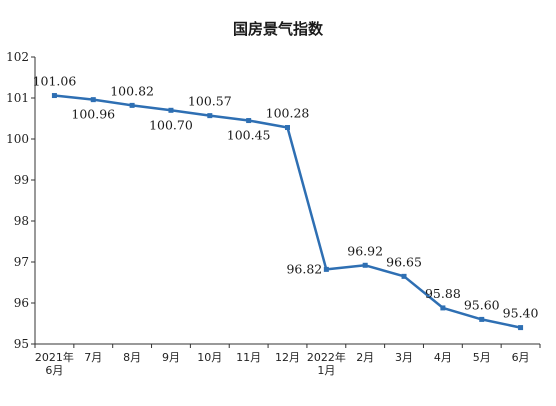  What do you see at coordinates (54, 363) in the screenshot?
I see `x-tick-label: 2021年 6月` at bounding box center [54, 363].